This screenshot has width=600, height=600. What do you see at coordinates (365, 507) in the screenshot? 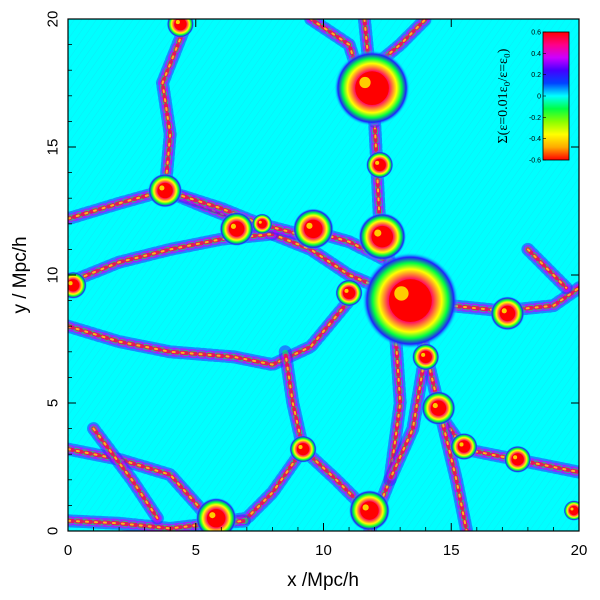
I see `knot-7-spot` at bounding box center [365, 507].